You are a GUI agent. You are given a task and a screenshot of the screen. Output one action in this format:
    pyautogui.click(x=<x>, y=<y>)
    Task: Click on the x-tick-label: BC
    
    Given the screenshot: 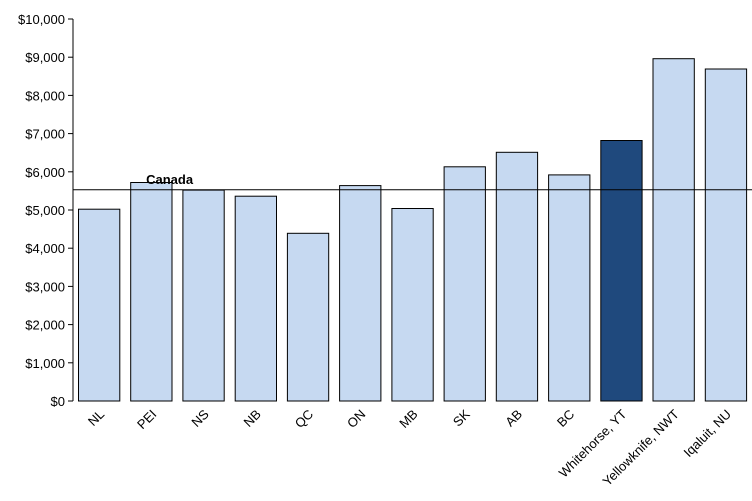 What is the action you would take?
    pyautogui.click(x=565, y=418)
    